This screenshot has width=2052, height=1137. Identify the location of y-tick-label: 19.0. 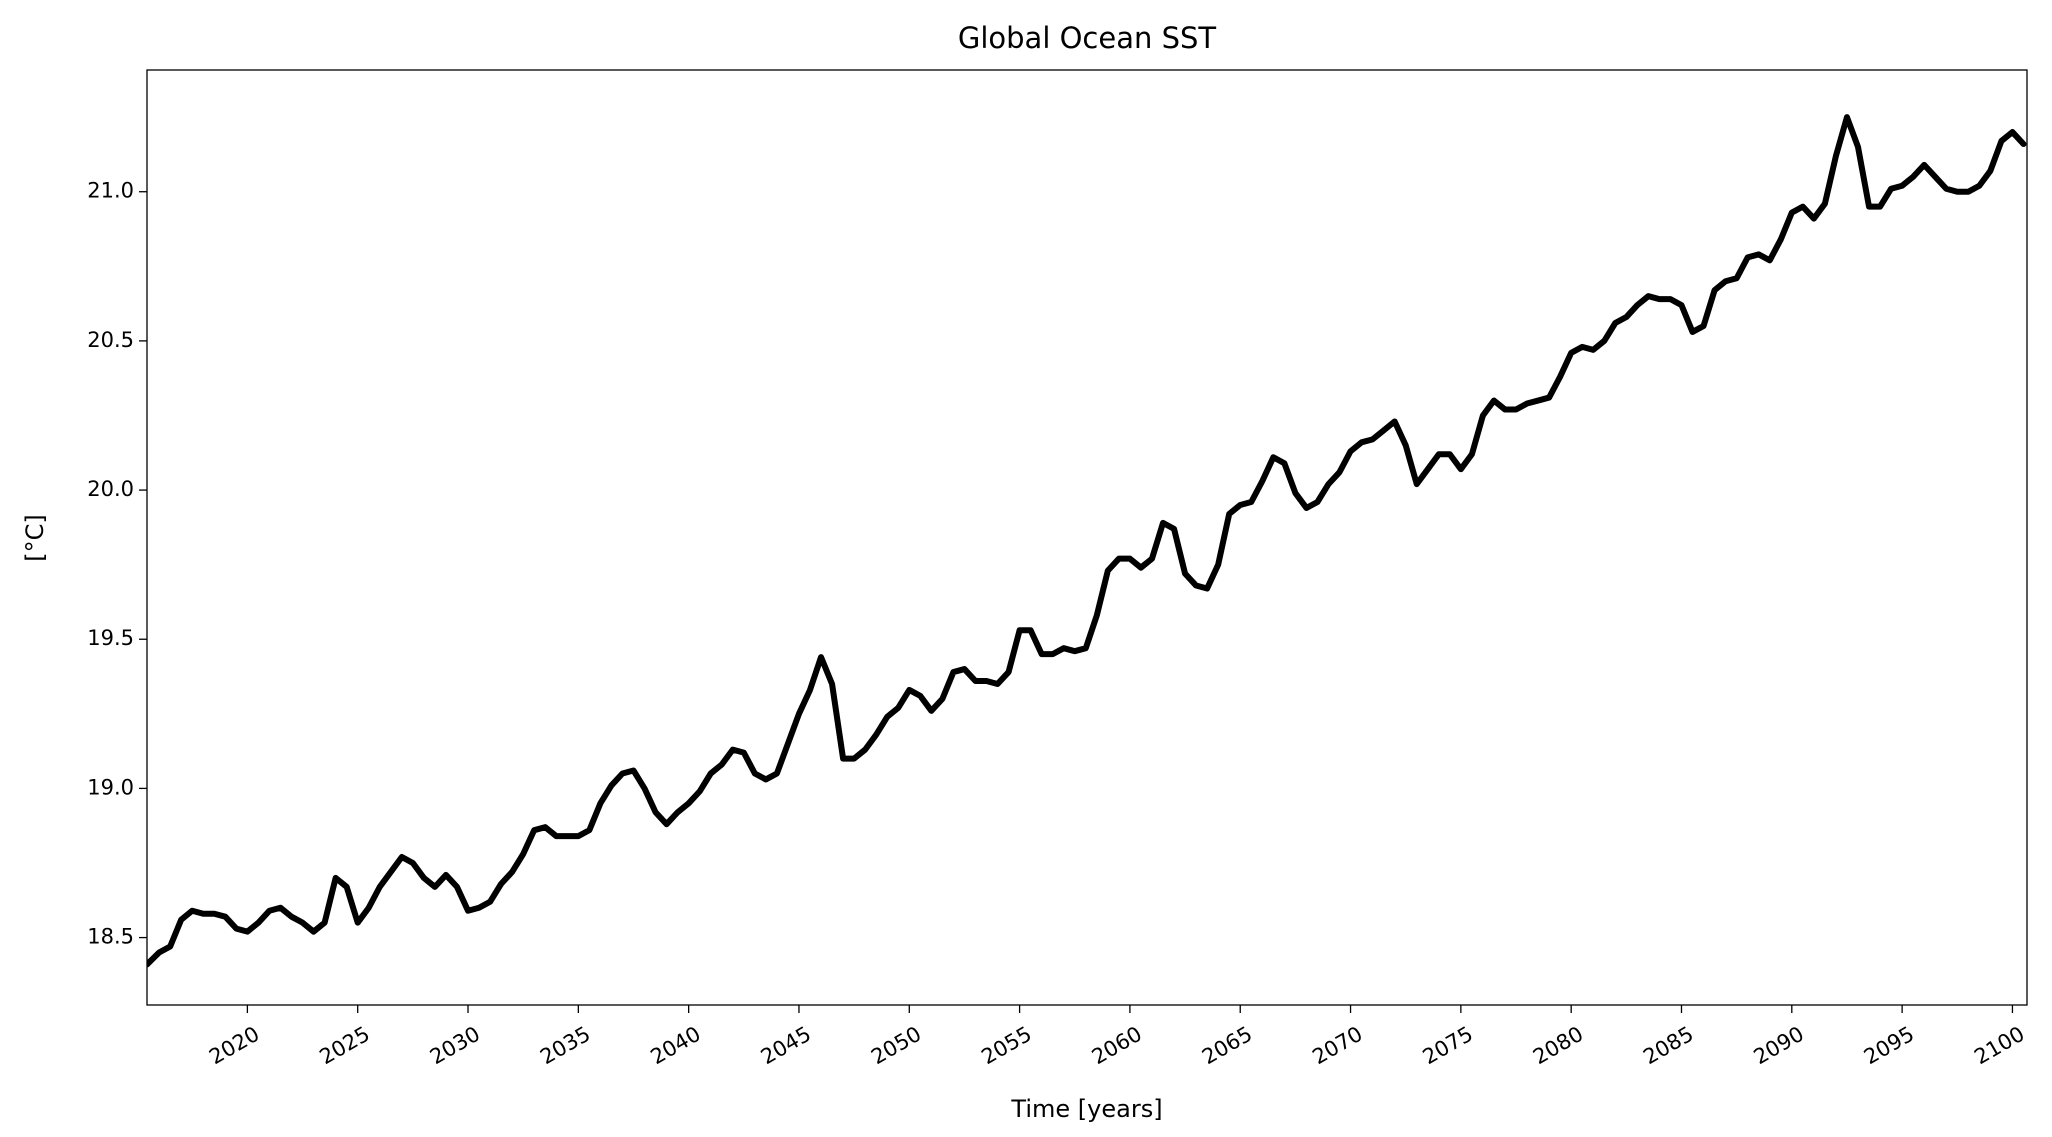
(110, 787).